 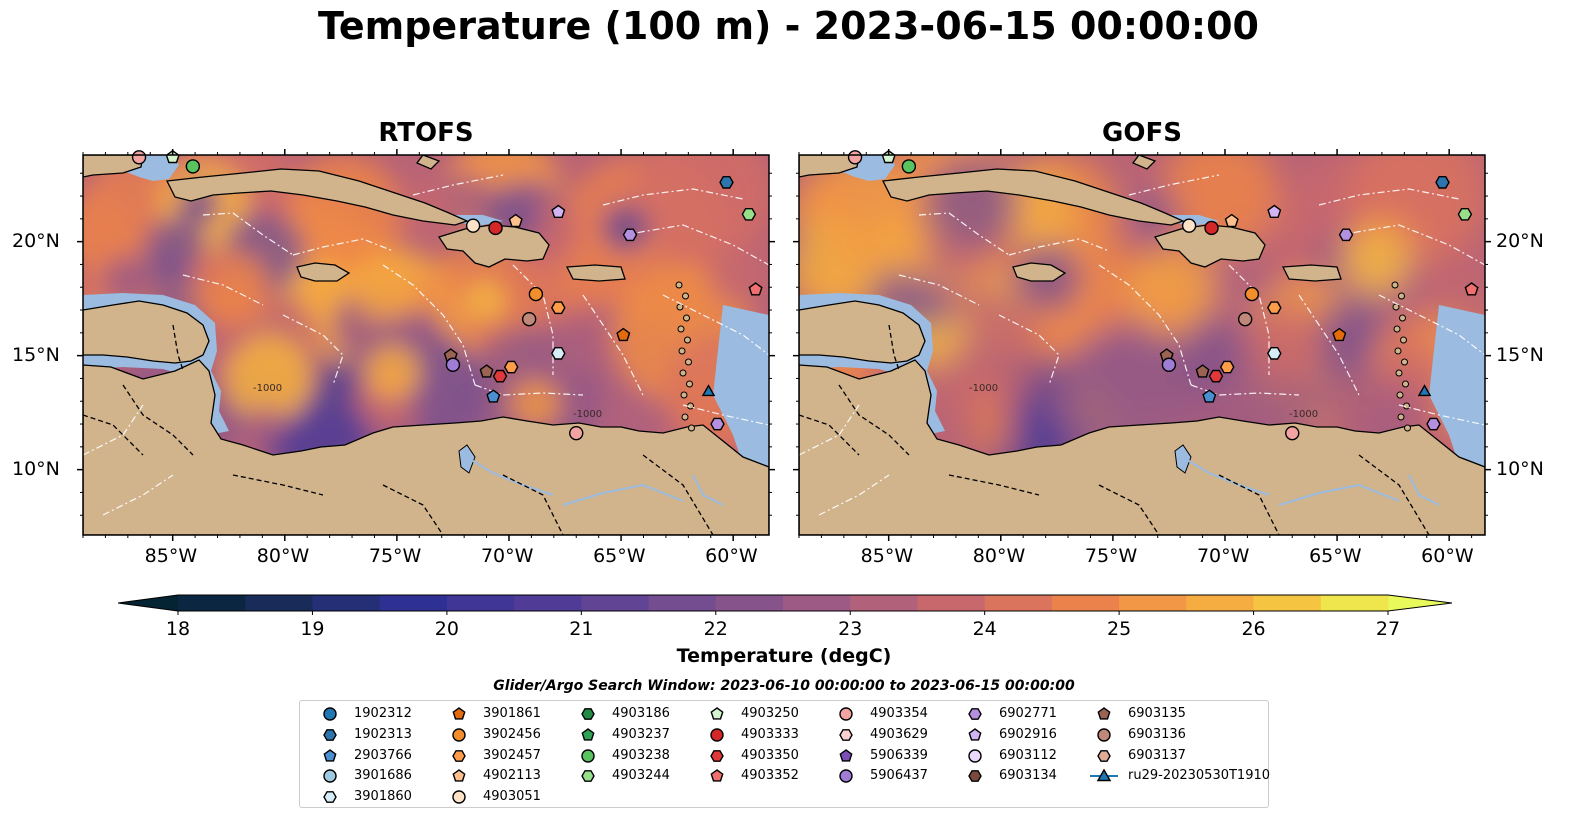 What do you see at coordinates (1183, 459) in the screenshot?
I see `lake` at bounding box center [1183, 459].